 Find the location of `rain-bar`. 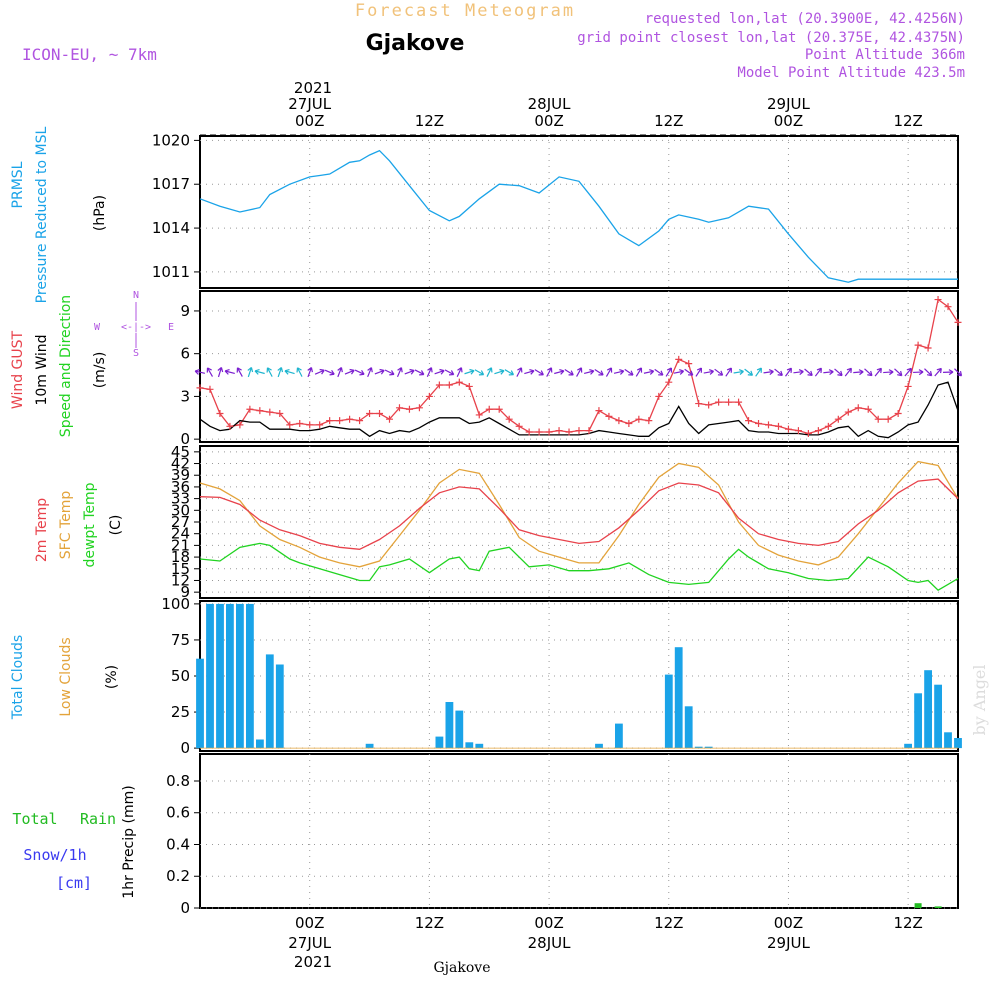

rain-bar is located at coordinates (918, 905).